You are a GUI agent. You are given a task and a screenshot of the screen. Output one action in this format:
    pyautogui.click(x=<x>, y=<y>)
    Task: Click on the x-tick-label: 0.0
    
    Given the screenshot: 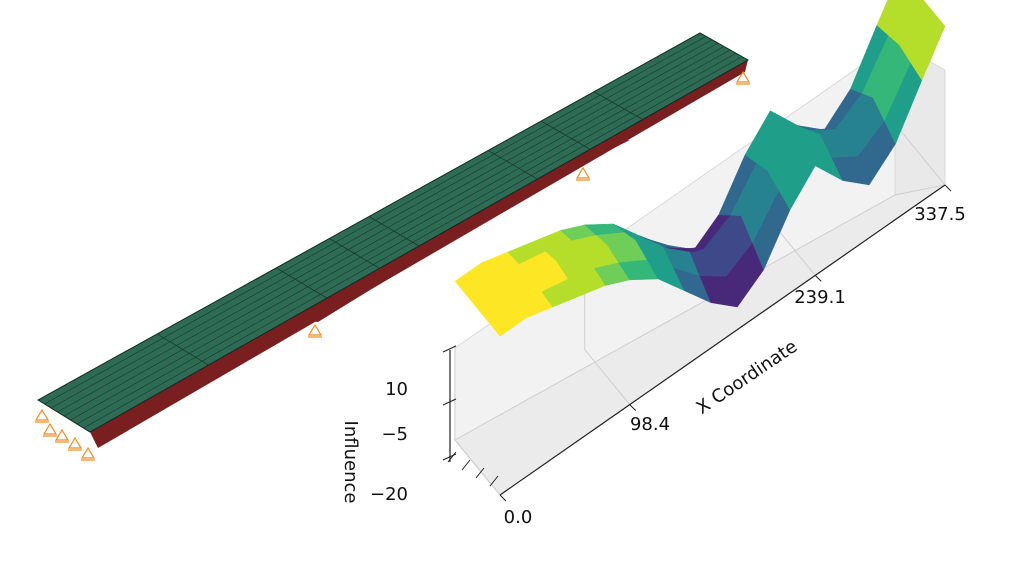 What is the action you would take?
    pyautogui.click(x=518, y=517)
    